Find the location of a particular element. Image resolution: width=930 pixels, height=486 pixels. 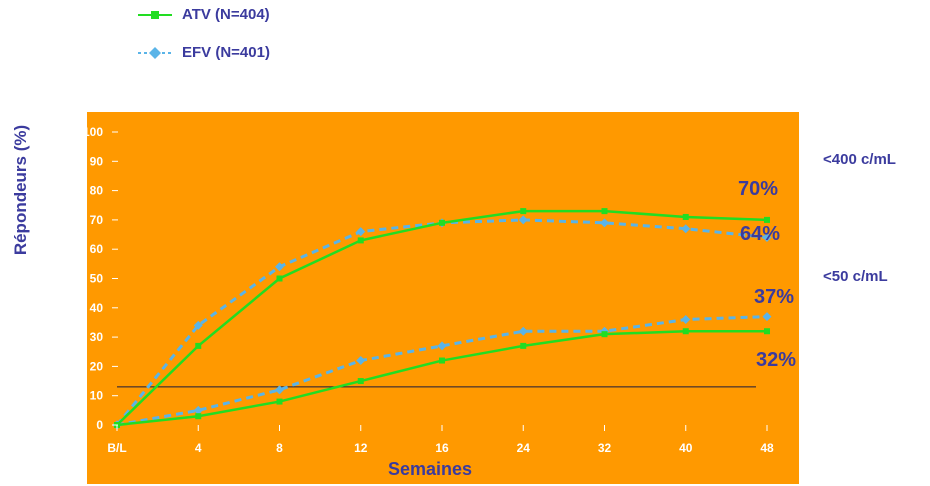

annotation-atv-50-final: 32% is located at coordinates (776, 360).